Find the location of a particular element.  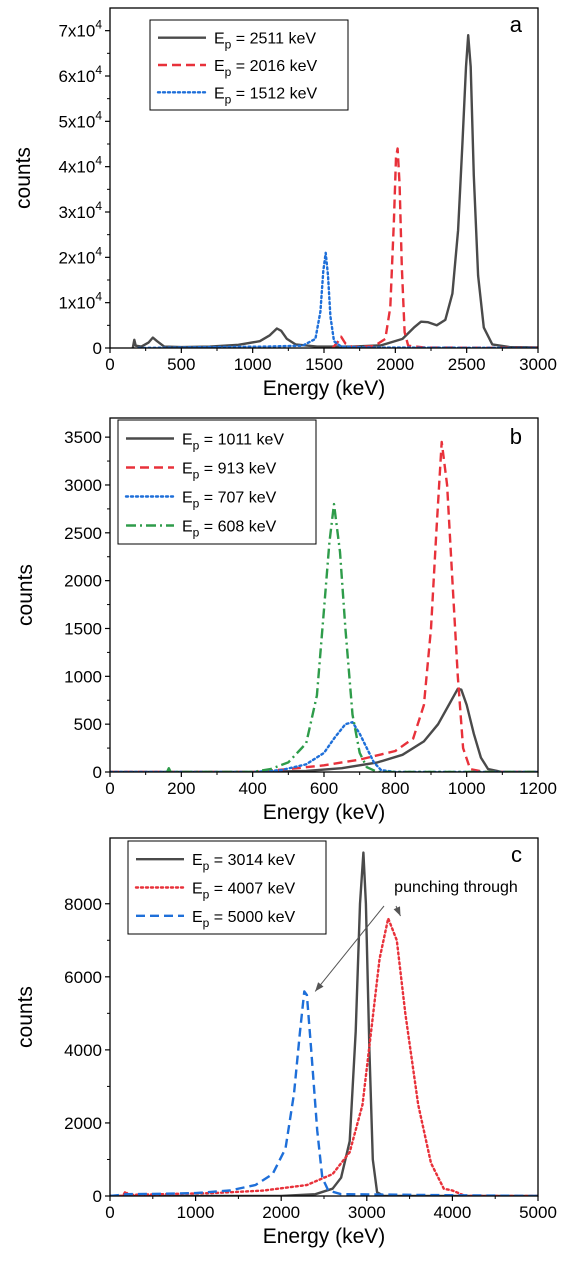

legend-label: Ep = 5000 keV is located at coordinates (244, 919).